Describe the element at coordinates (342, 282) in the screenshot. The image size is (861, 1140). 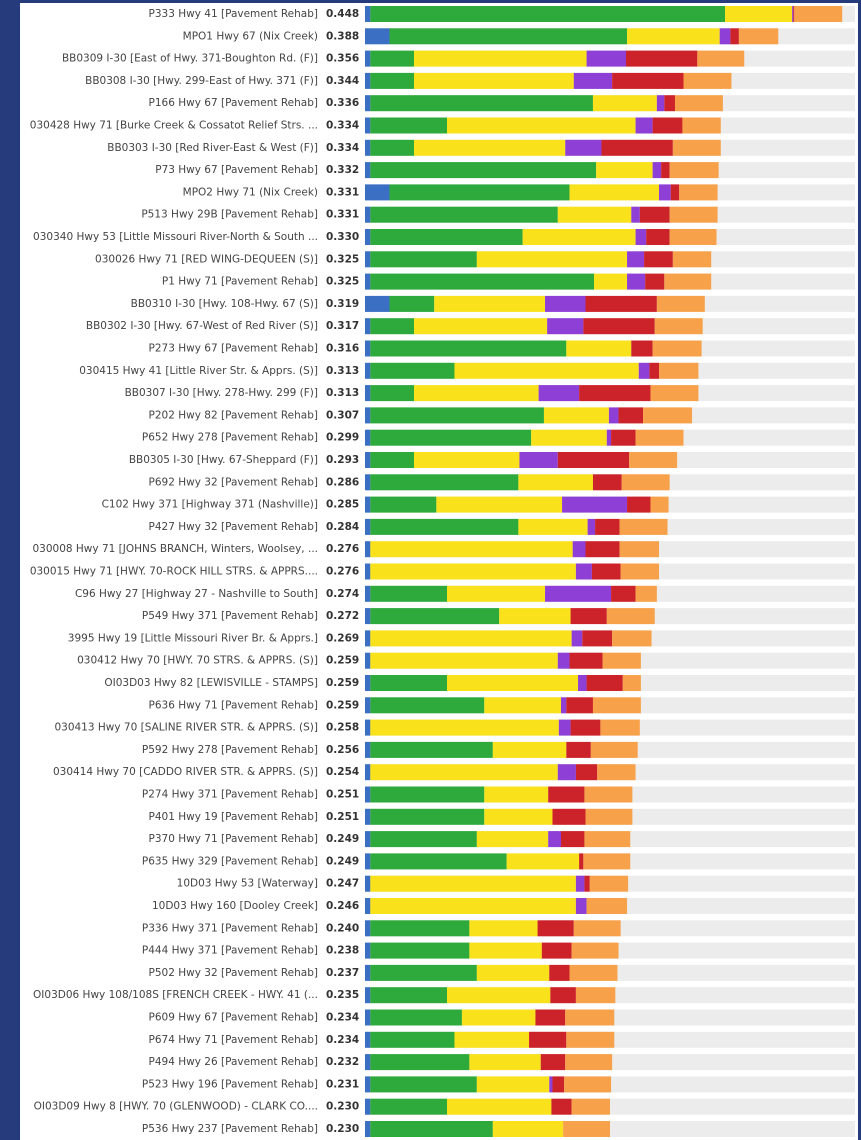
I see `row-total: 0.325` at that location.